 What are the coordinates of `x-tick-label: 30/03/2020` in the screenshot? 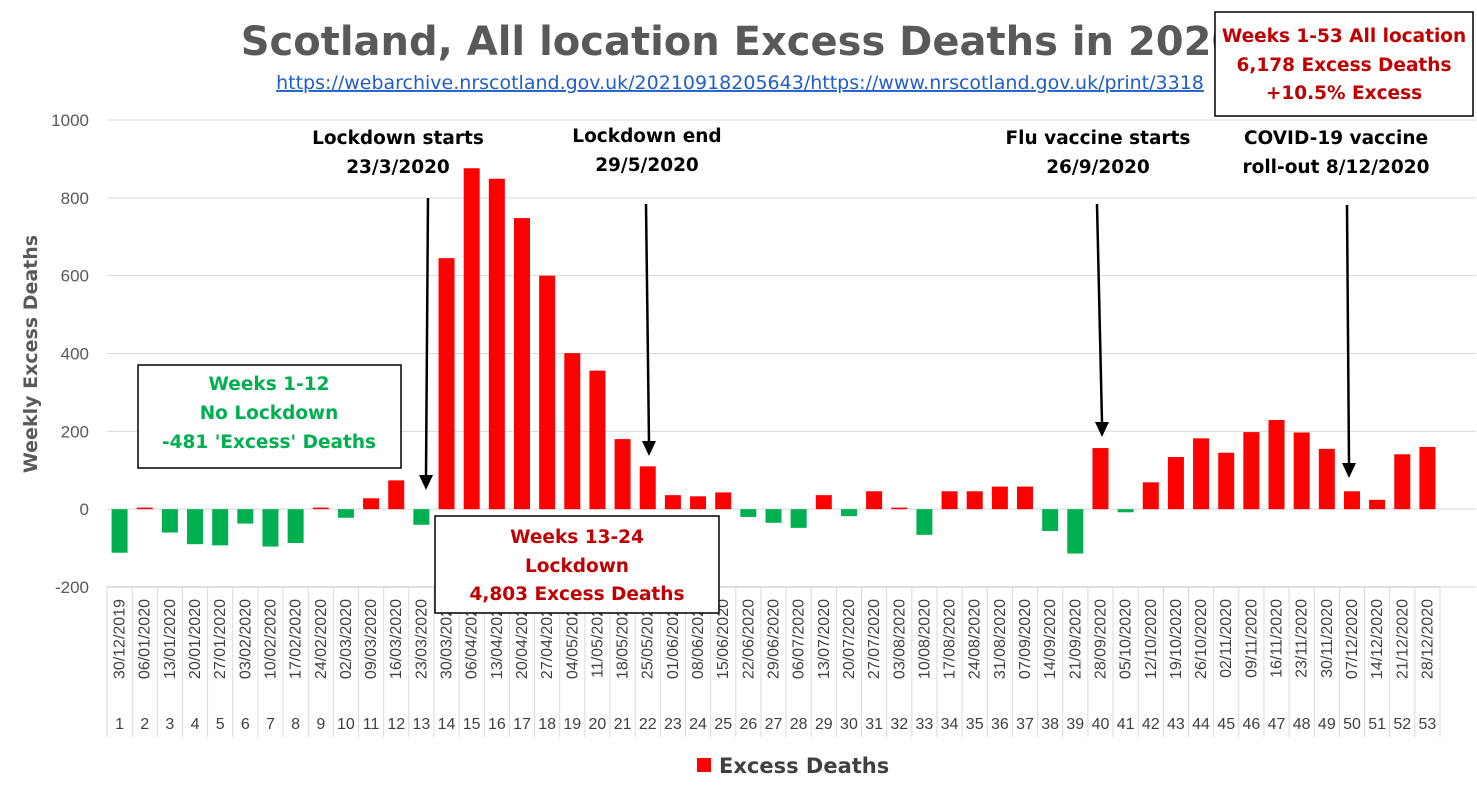 It's located at (447, 639).